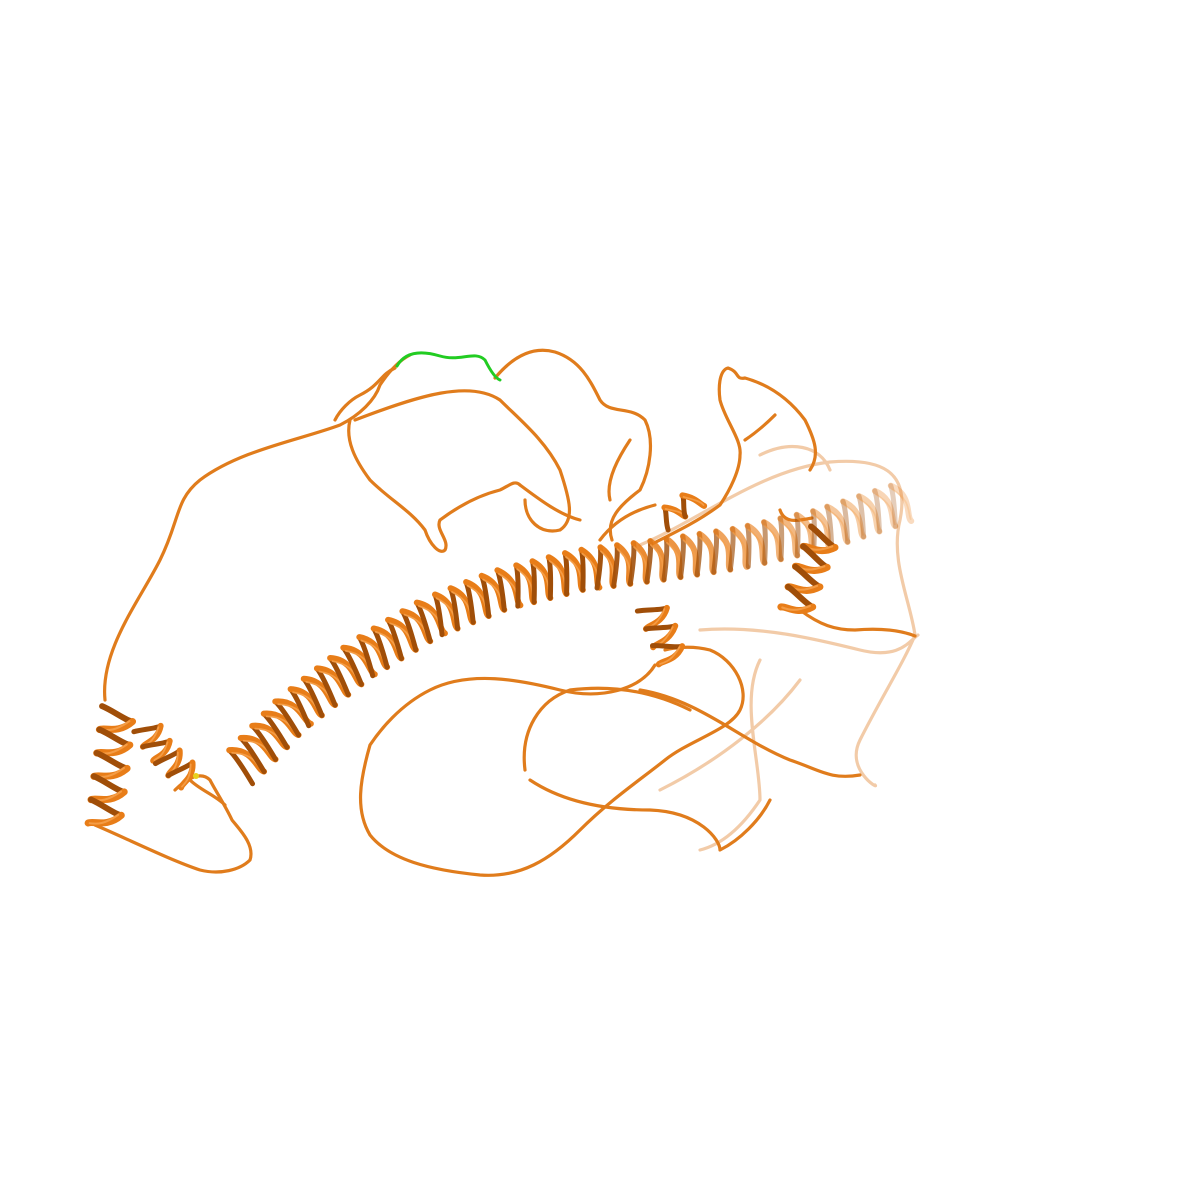 The width and height of the screenshot is (1200, 1200). I want to click on loop-coils-background, so click(779, 648).